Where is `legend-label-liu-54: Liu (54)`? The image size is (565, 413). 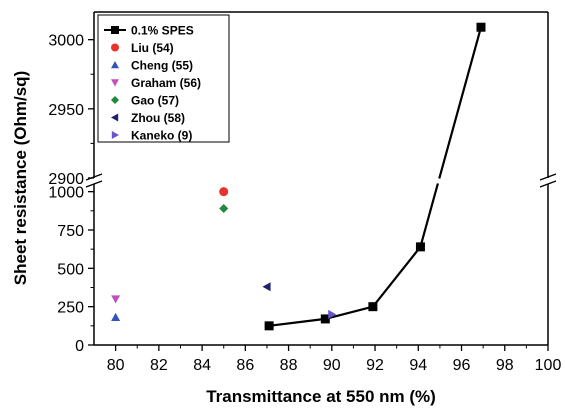 legend-label-liu-54: Liu (54) is located at coordinates (152, 48).